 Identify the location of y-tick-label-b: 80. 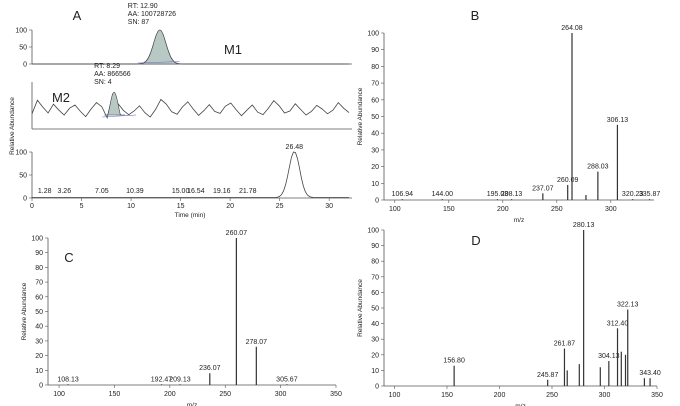
(375, 67).